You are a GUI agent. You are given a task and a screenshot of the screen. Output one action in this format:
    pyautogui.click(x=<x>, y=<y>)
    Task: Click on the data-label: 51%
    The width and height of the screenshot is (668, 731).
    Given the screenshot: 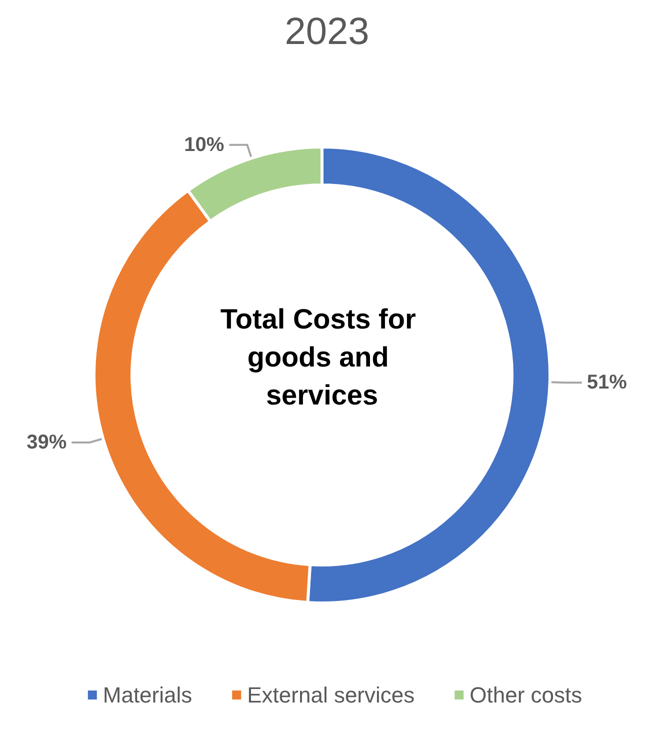 What is the action you would take?
    pyautogui.click(x=607, y=383)
    